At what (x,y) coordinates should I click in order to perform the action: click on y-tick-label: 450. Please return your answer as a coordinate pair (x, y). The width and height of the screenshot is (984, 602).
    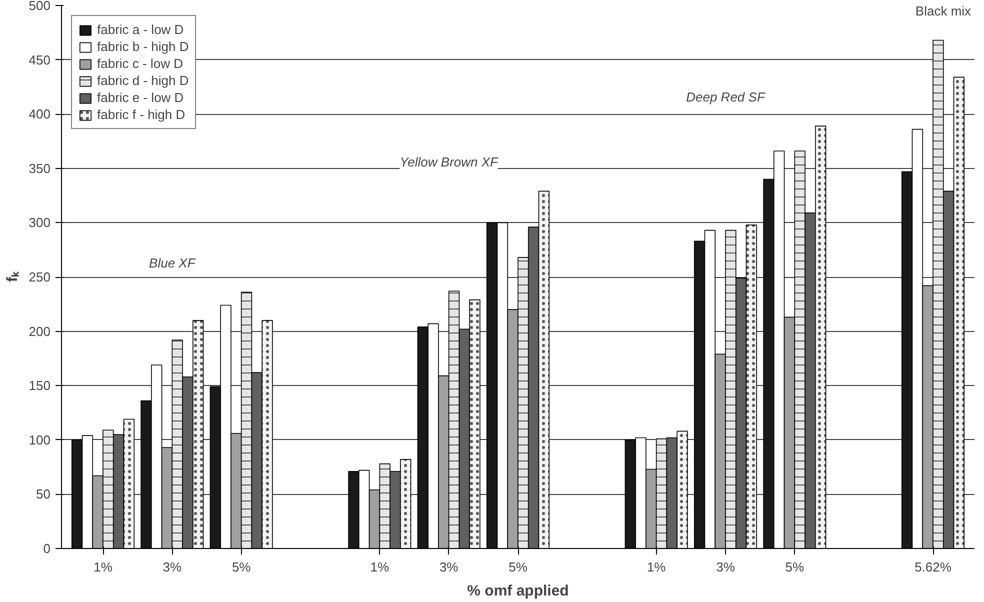
    Looking at the image, I should click on (39, 60).